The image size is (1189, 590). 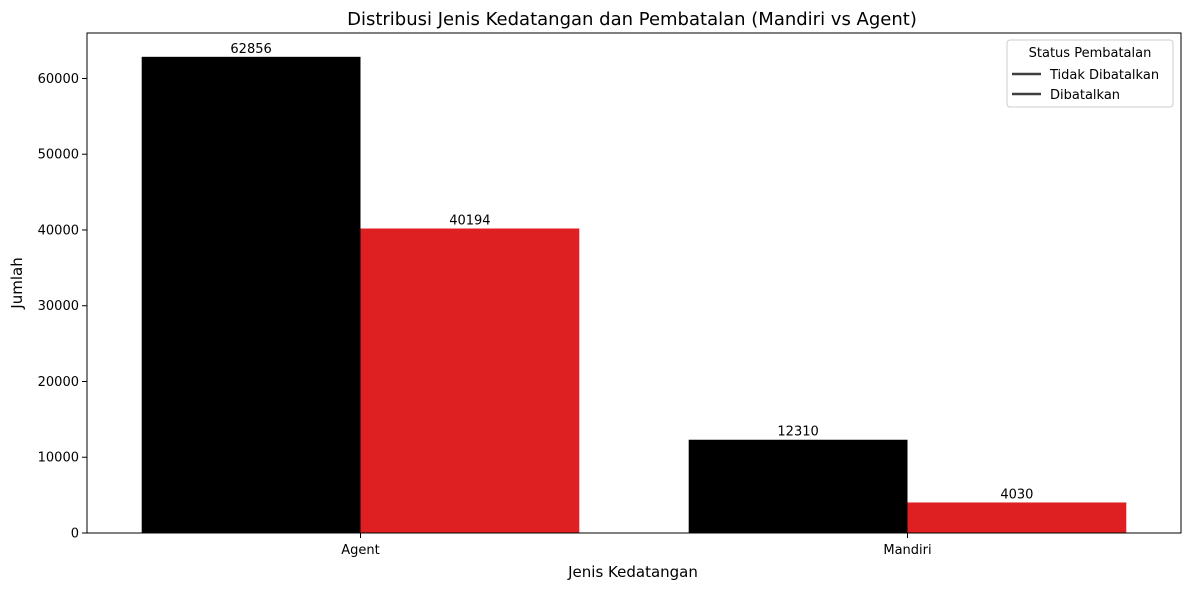 What do you see at coordinates (1016, 494) in the screenshot?
I see `data-label-mandiri-dibatalkan: 4030` at bounding box center [1016, 494].